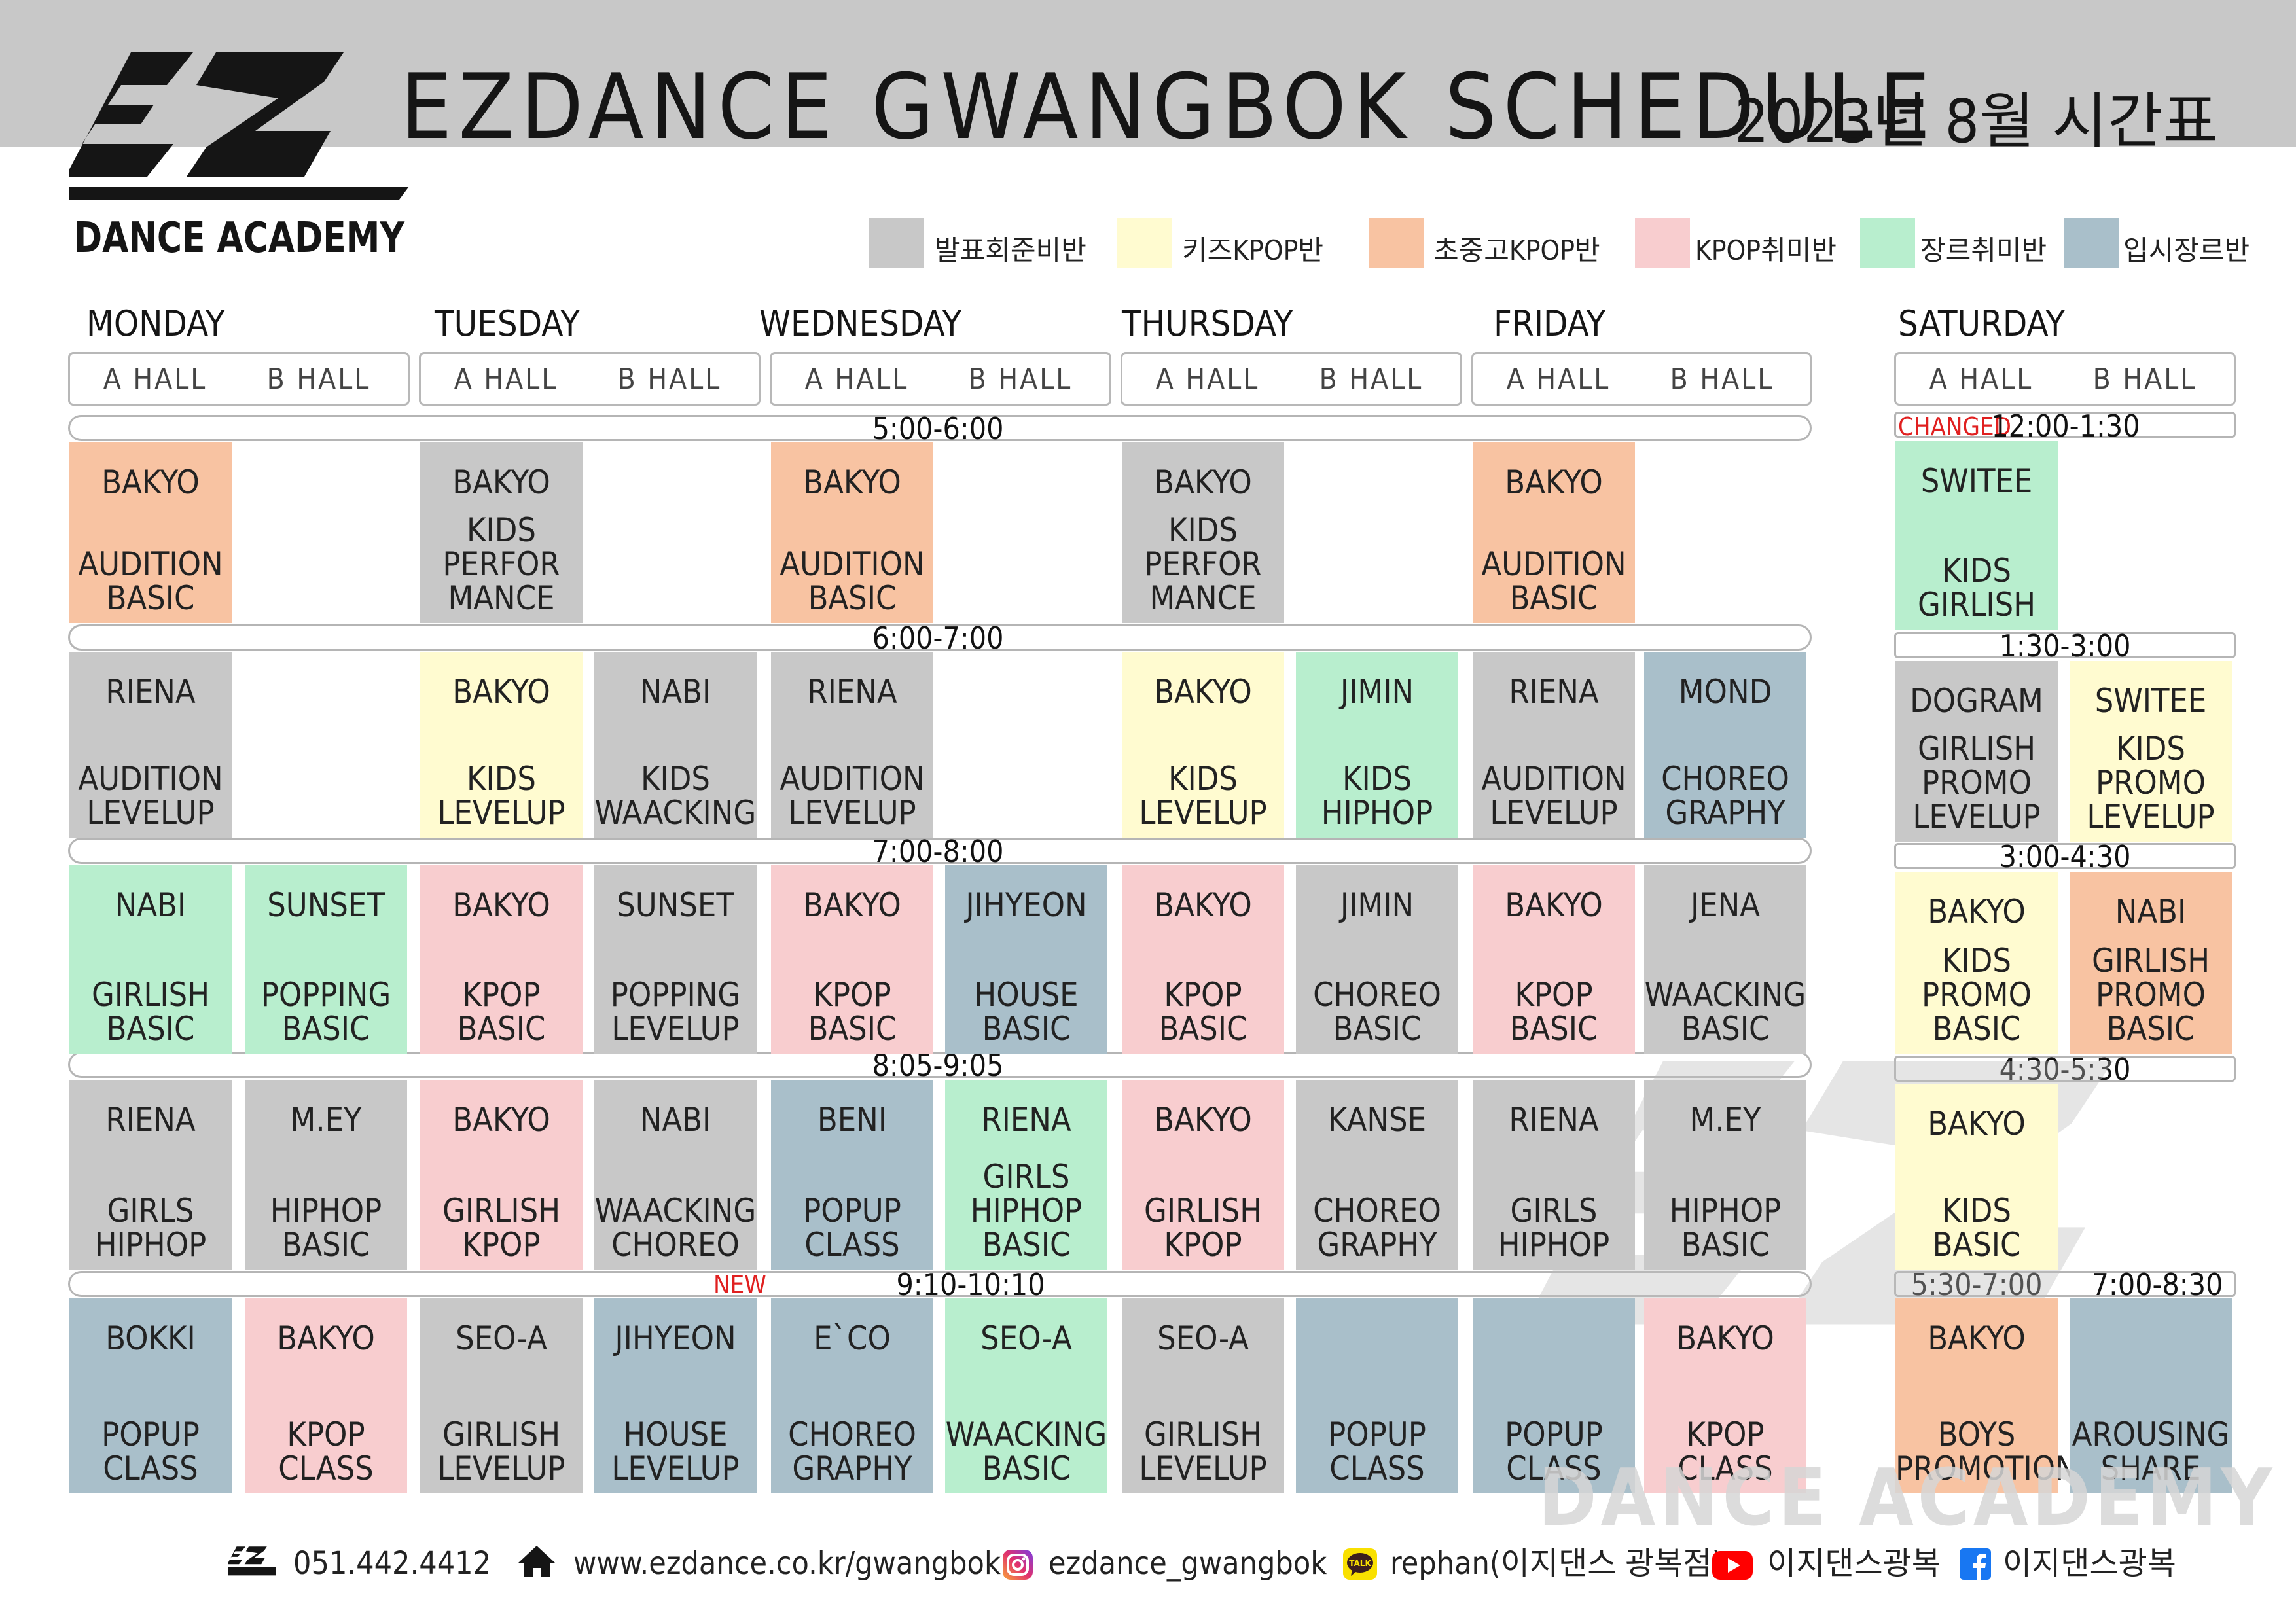 Image resolution: width=2296 pixels, height=1623 pixels. Describe the element at coordinates (1377, 1012) in the screenshot. I see `class-name: CHOREO BASIC` at that location.